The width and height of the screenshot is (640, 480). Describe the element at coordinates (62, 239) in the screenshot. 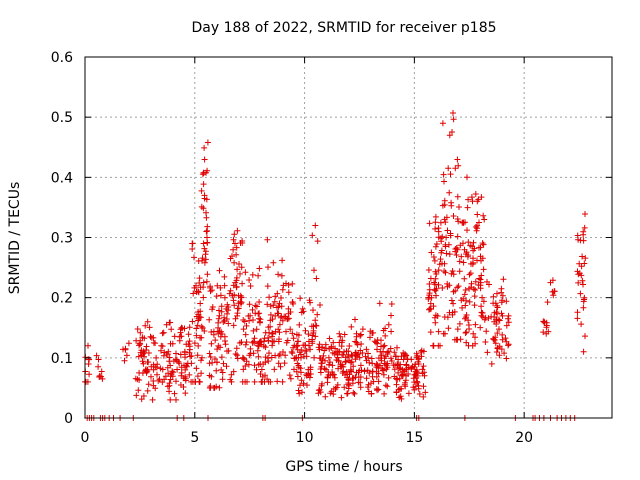

I see `y-tick-label: 0.3` at that location.